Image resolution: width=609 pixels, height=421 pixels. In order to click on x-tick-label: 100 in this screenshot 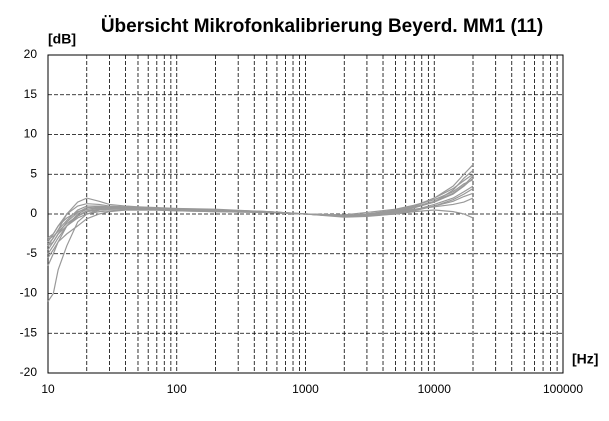, I will do `click(177, 389)`.